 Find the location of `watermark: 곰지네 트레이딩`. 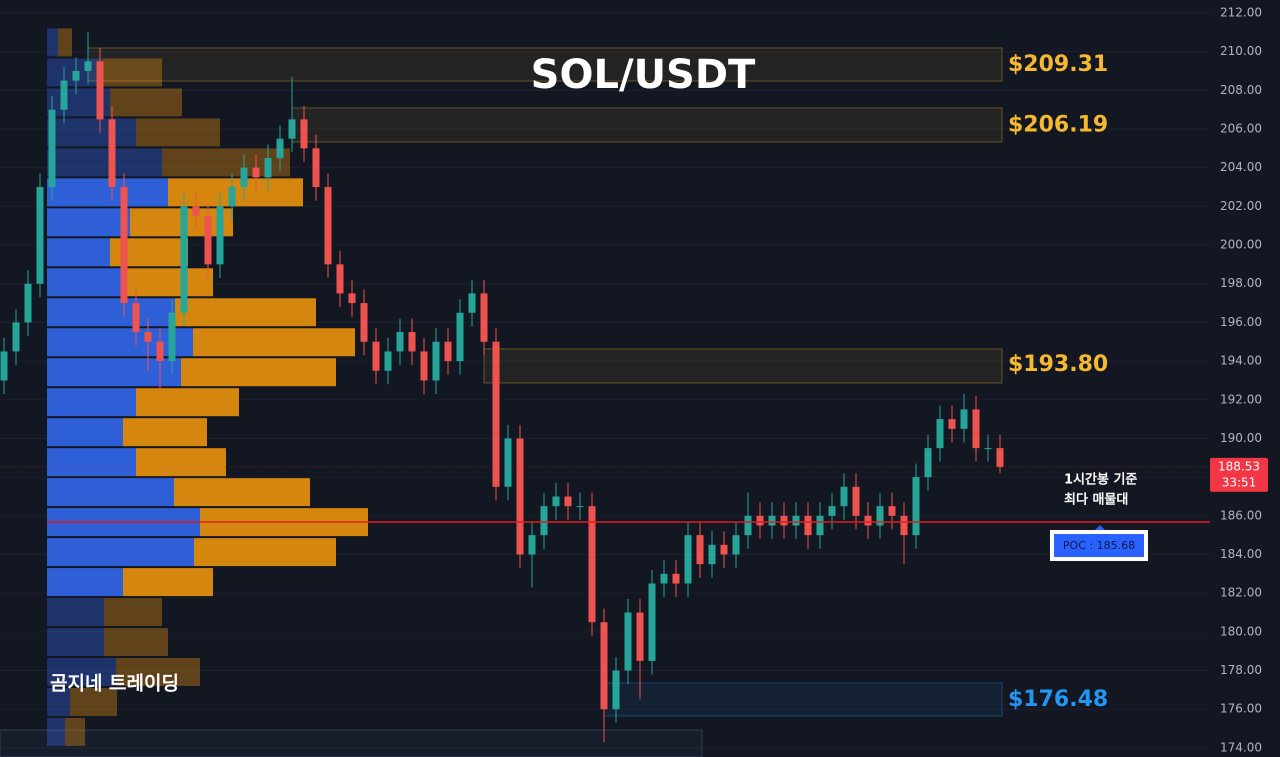

watermark: 곰지네 트레이딩 is located at coordinates (114, 684).